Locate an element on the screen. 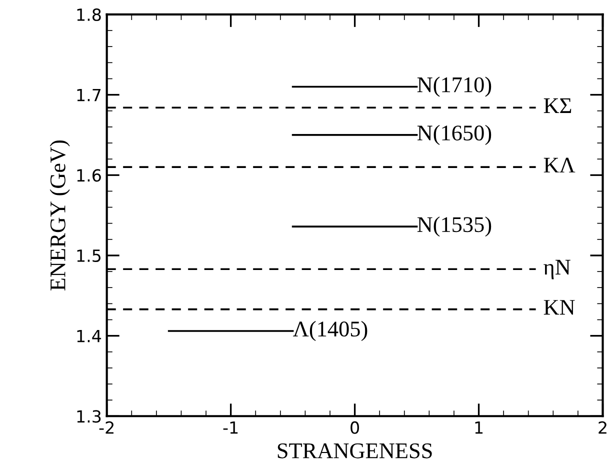 The image size is (607, 466). y-axis-title: ENERGY (GeV) is located at coordinates (60, 215).